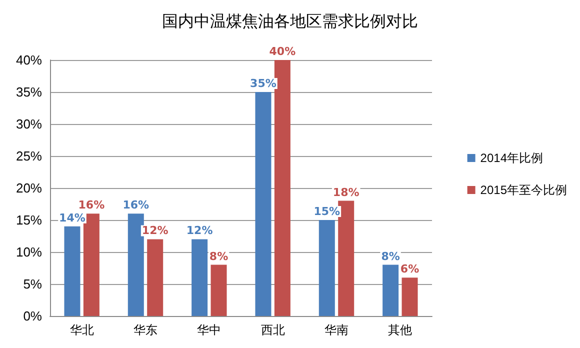 The height and width of the screenshot is (348, 580). What do you see at coordinates (336, 330) in the screenshot?
I see `x-tick-label: 华南` at bounding box center [336, 330].